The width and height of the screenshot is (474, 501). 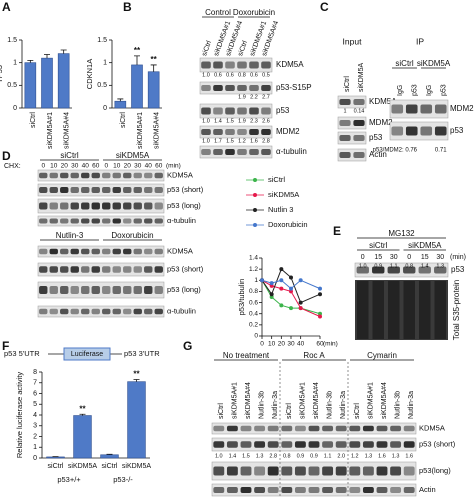 I want to click on time-label: 10, so click(x=54, y=166).